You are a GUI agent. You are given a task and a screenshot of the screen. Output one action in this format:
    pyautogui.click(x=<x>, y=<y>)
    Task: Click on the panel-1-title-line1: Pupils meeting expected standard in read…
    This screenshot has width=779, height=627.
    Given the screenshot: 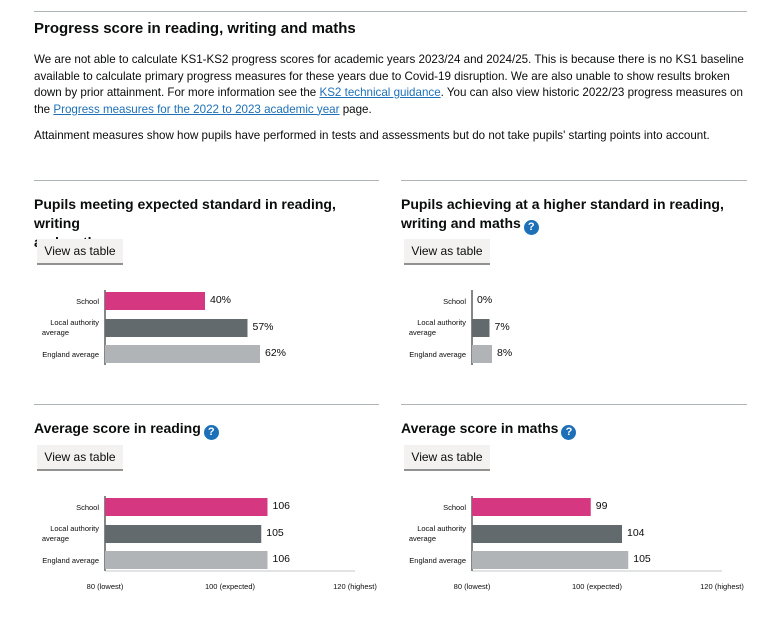 What is the action you would take?
    pyautogui.click(x=185, y=213)
    